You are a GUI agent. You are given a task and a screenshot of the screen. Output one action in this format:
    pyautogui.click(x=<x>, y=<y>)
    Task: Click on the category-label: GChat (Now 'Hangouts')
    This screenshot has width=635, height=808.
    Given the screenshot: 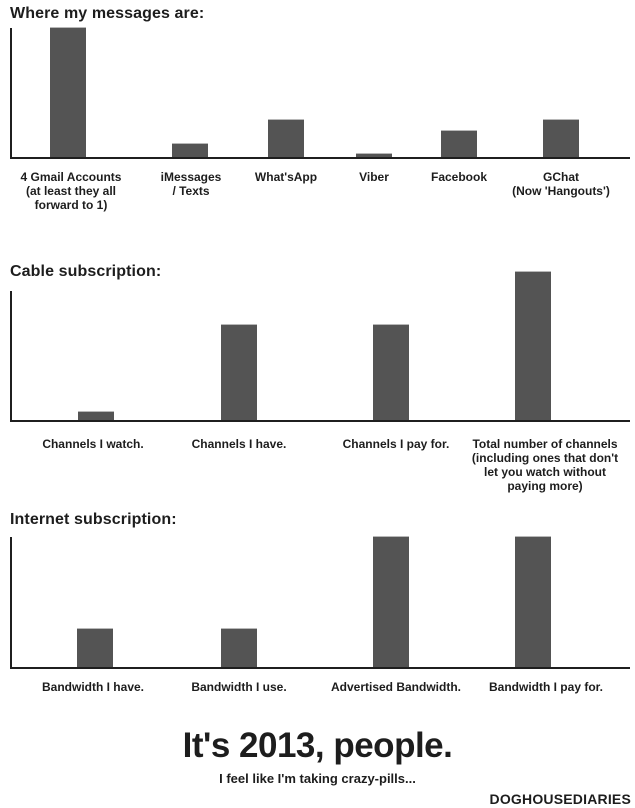 What is the action you would take?
    pyautogui.click(x=561, y=184)
    